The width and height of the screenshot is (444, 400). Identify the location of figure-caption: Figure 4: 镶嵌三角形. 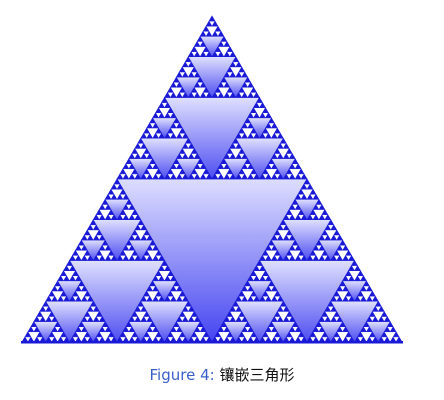
(222, 375).